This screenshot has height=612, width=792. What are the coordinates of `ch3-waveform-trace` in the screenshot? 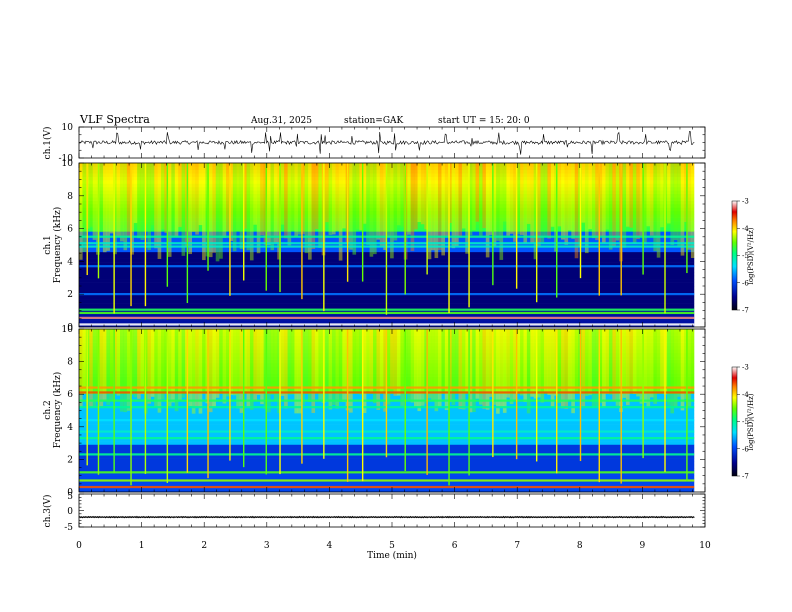 It's located at (386, 517).